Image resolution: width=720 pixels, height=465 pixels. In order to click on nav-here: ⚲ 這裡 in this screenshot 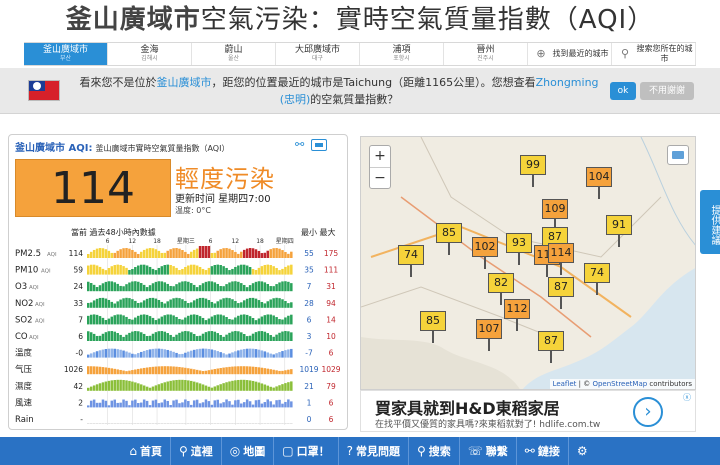, I will do `click(196, 451)`.